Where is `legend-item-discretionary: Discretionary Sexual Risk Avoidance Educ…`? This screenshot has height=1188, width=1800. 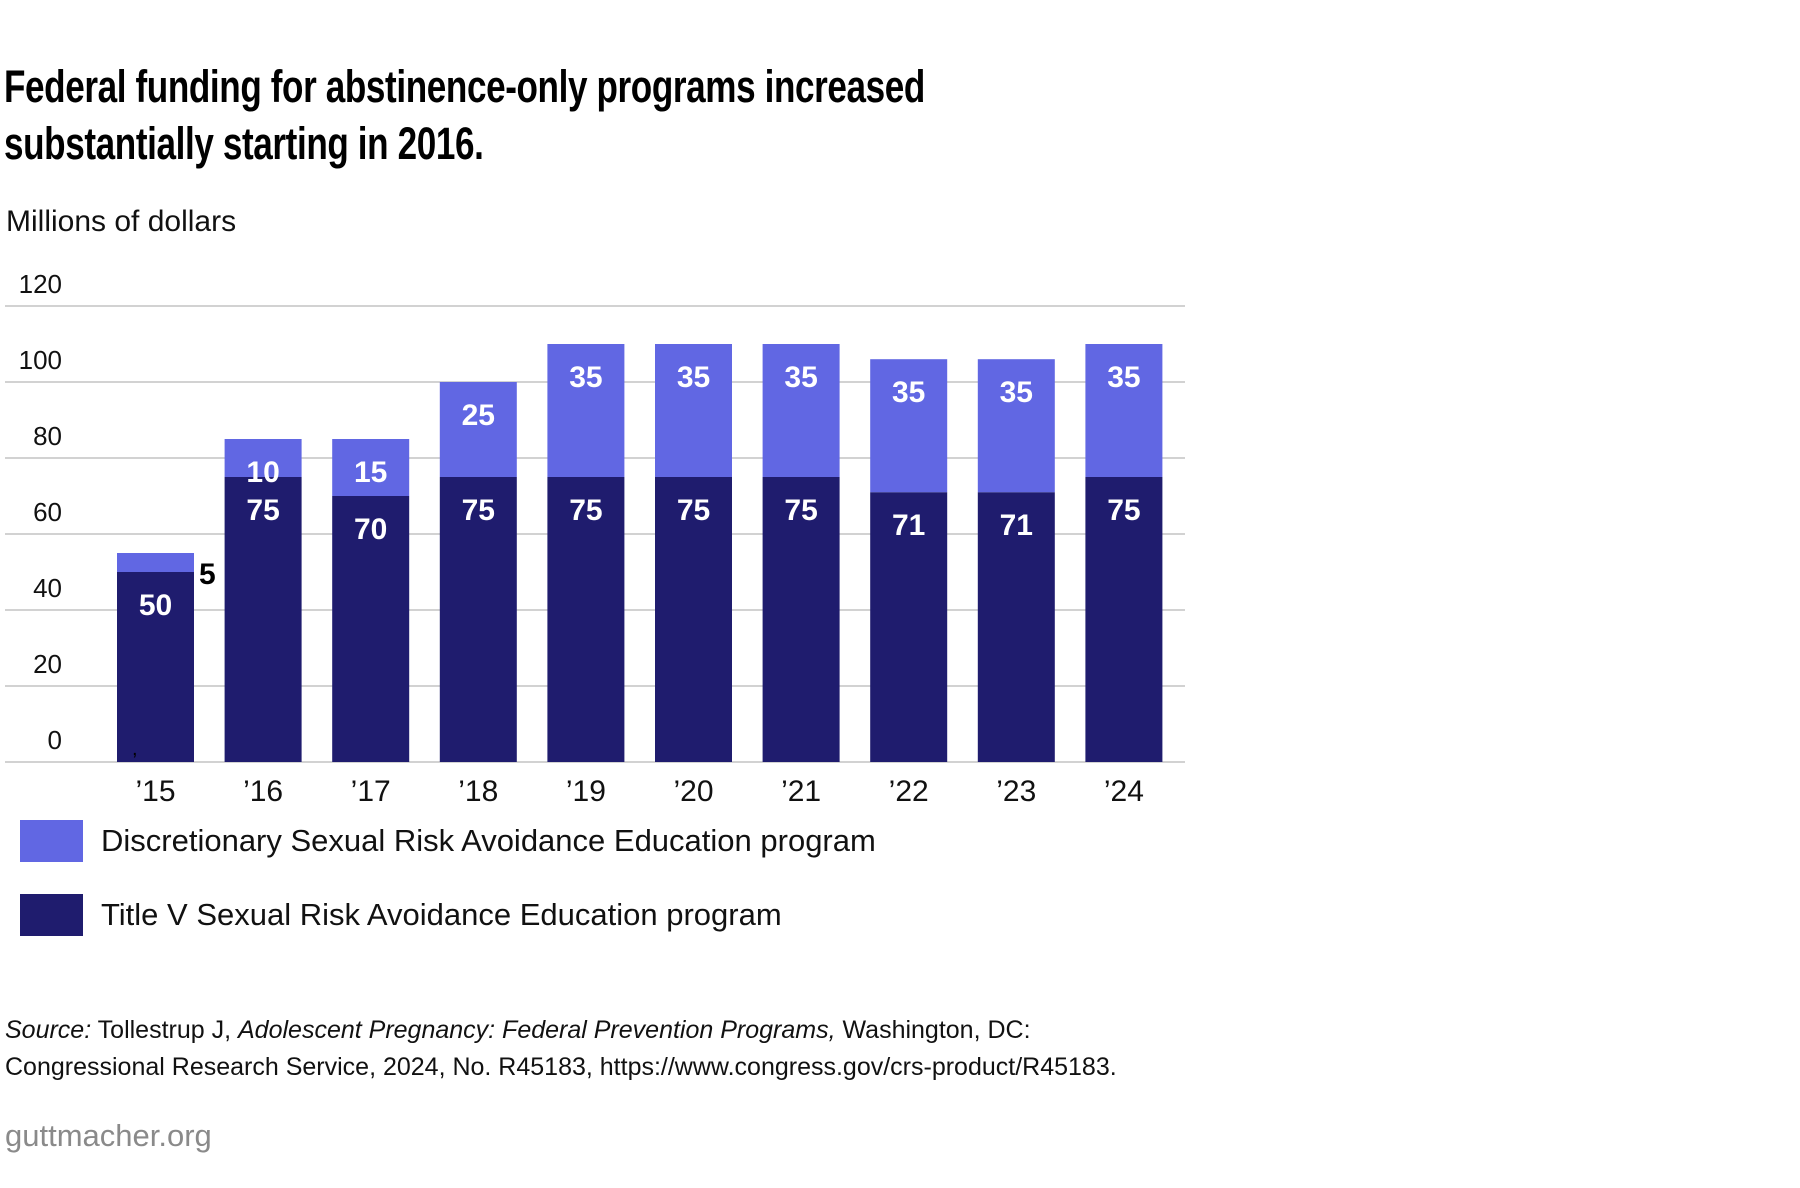 legend-item-discretionary: Discretionary Sexual Risk Avoidance Educ… is located at coordinates (448, 841).